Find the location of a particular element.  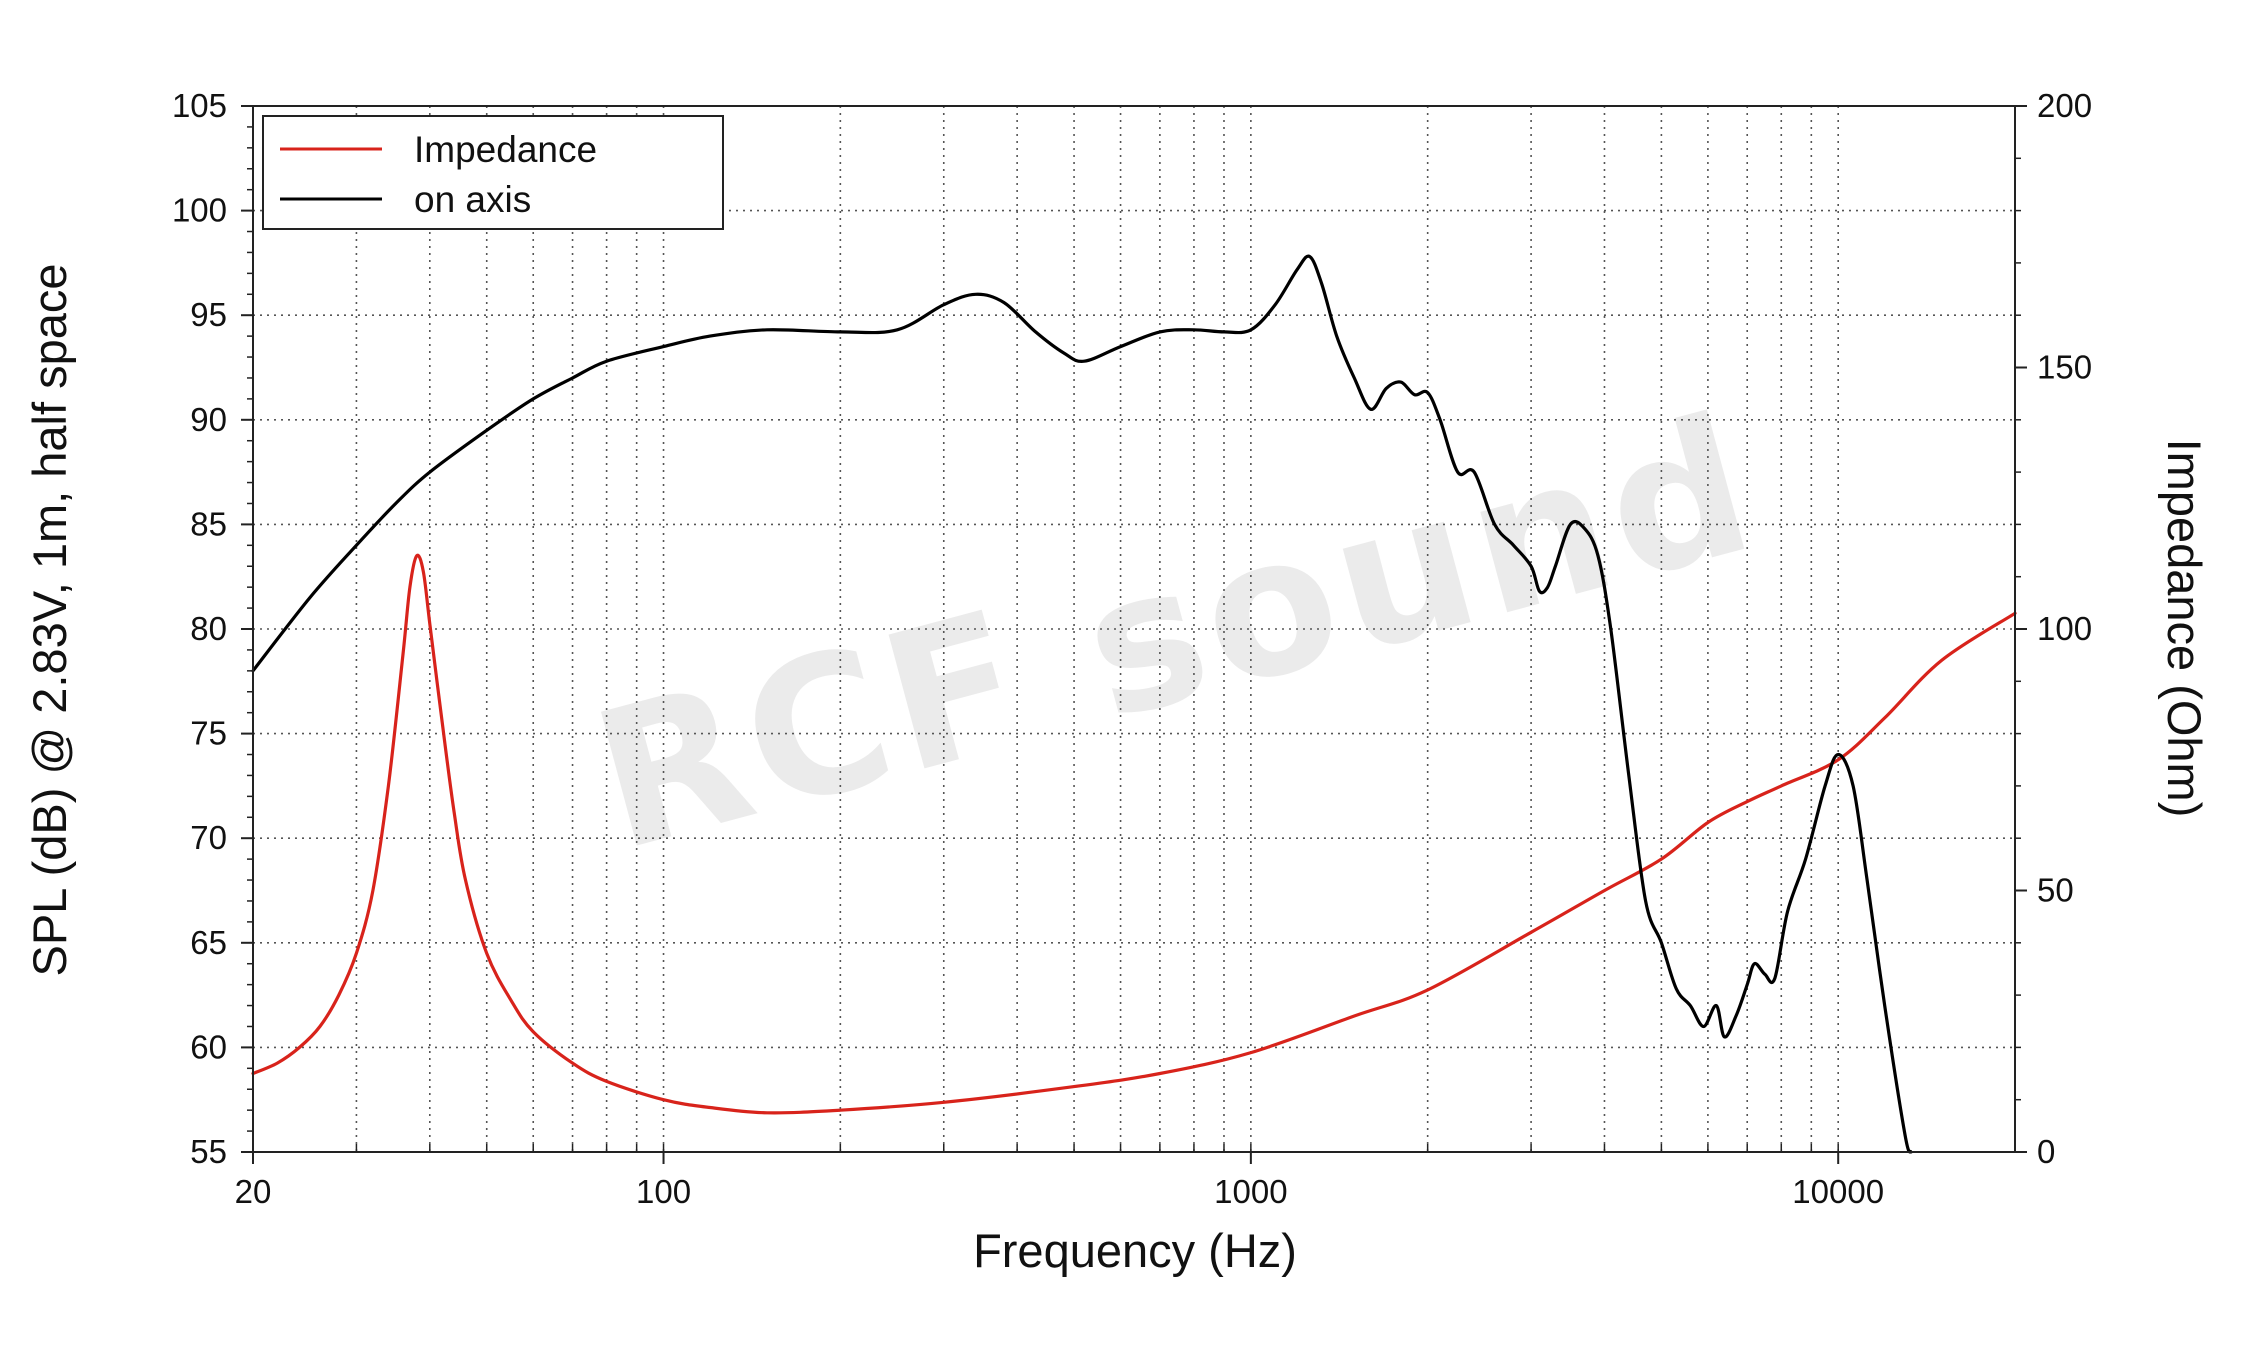

x-tick-label: 10000 is located at coordinates (1838, 1191).